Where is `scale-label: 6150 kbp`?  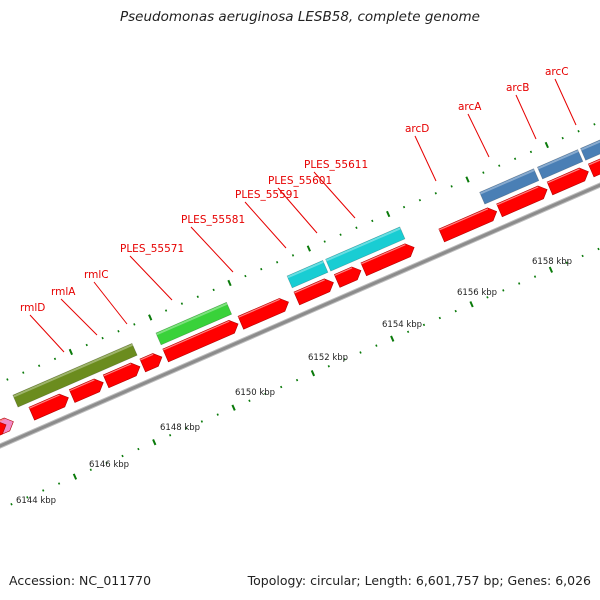 scale-label: 6150 kbp is located at coordinates (255, 393).